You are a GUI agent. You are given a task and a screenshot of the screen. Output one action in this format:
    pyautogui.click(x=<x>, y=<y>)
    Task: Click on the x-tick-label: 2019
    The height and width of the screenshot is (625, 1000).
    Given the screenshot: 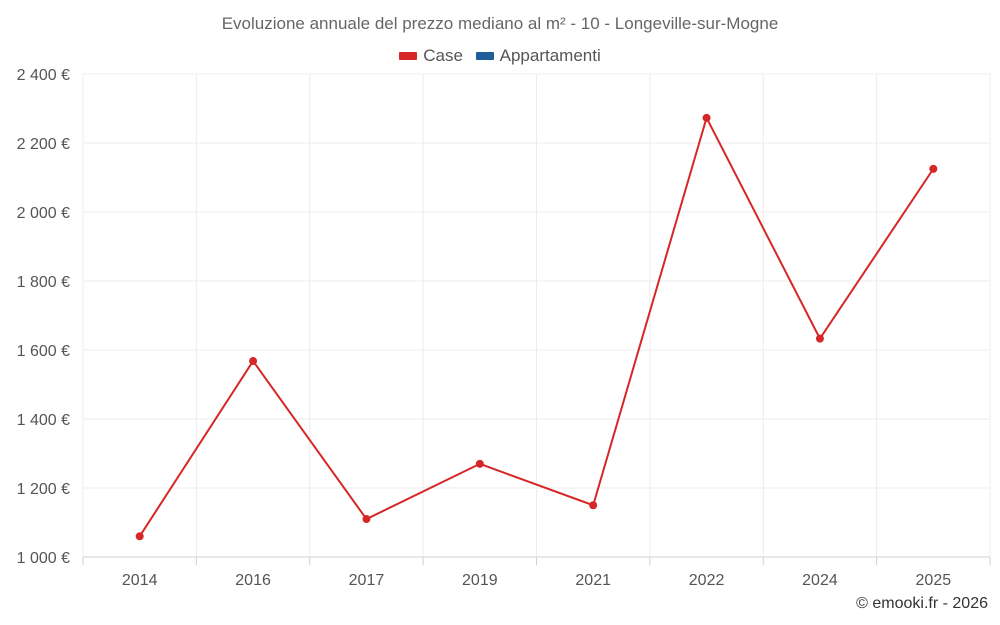 What is the action you would take?
    pyautogui.click(x=480, y=580)
    